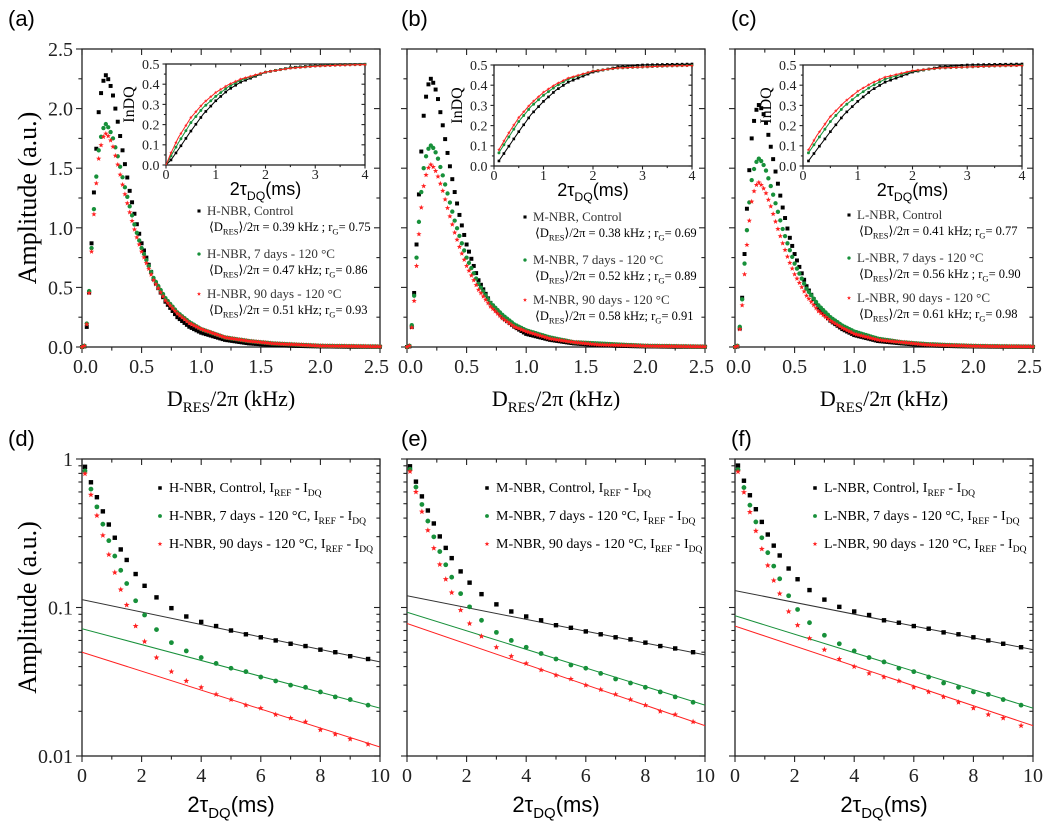 The width and height of the screenshot is (1062, 833). Describe the element at coordinates (645, 776) in the screenshot. I see `x-tick-label: 8` at that location.